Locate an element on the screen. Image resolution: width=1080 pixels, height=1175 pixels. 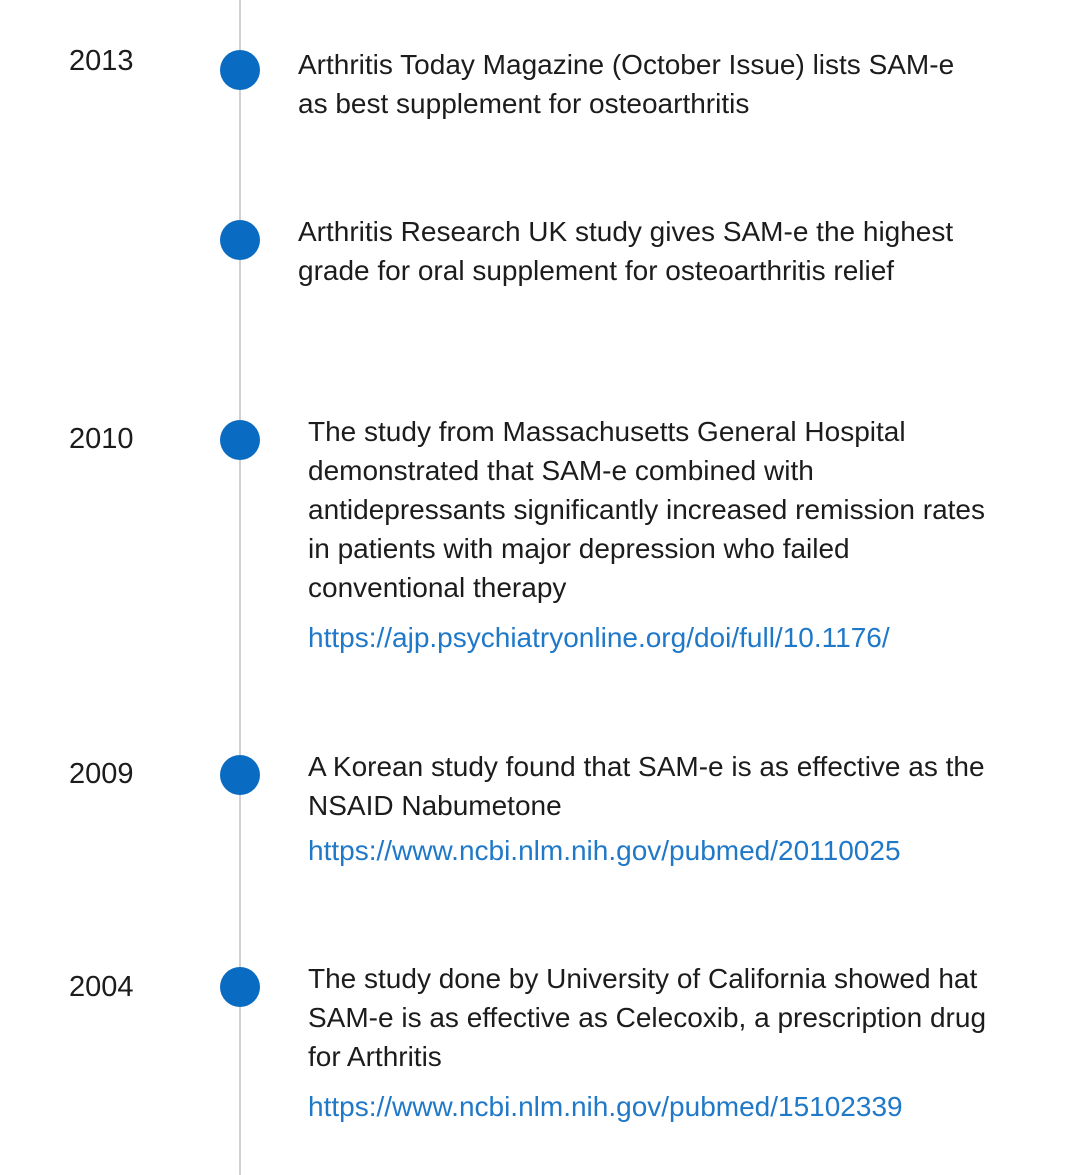
entry-year: 2009 is located at coordinates (101, 774).